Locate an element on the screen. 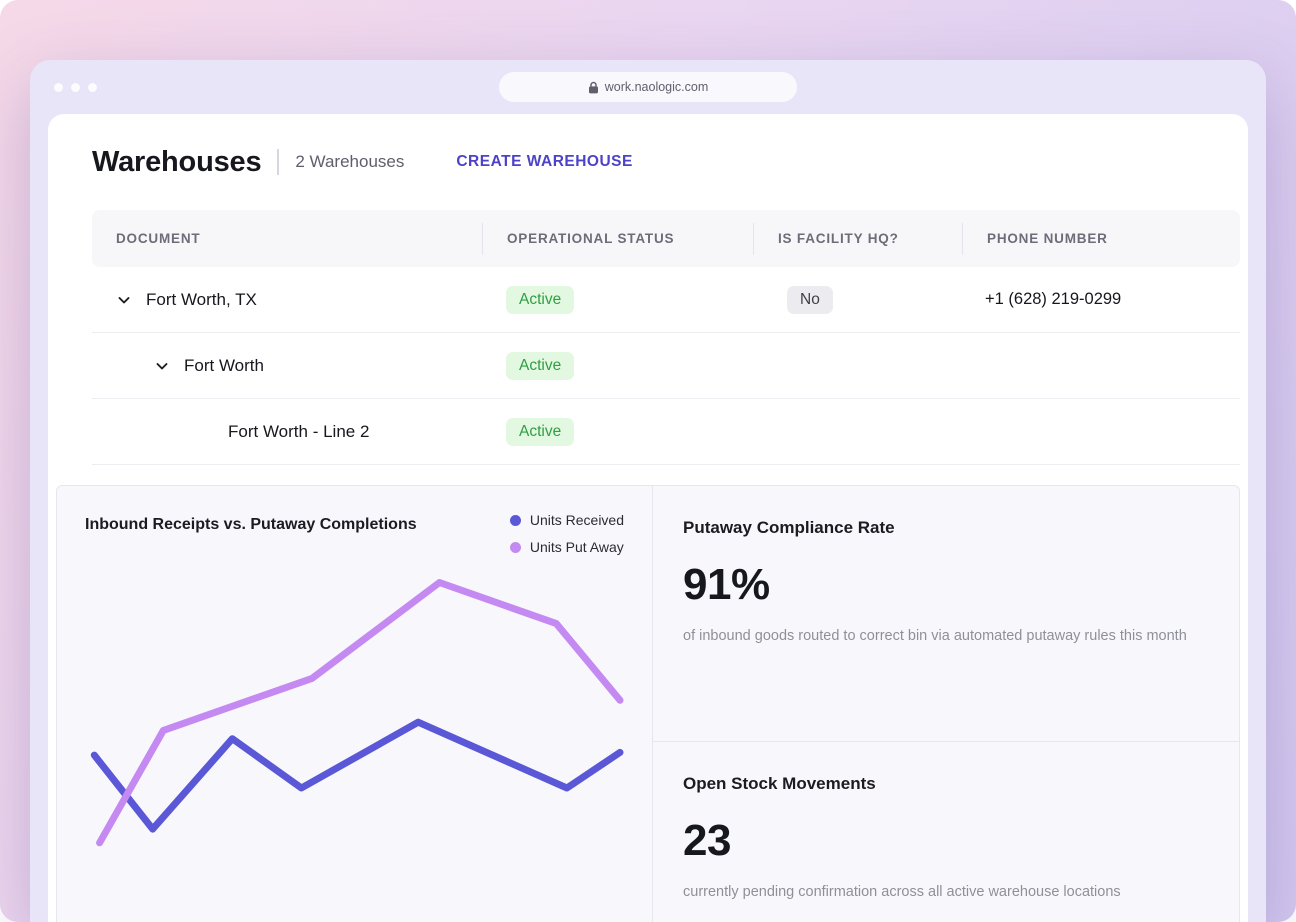 This screenshot has width=1296, height=922. table-row: Fort Worth - Line 2 Active is located at coordinates (666, 432).